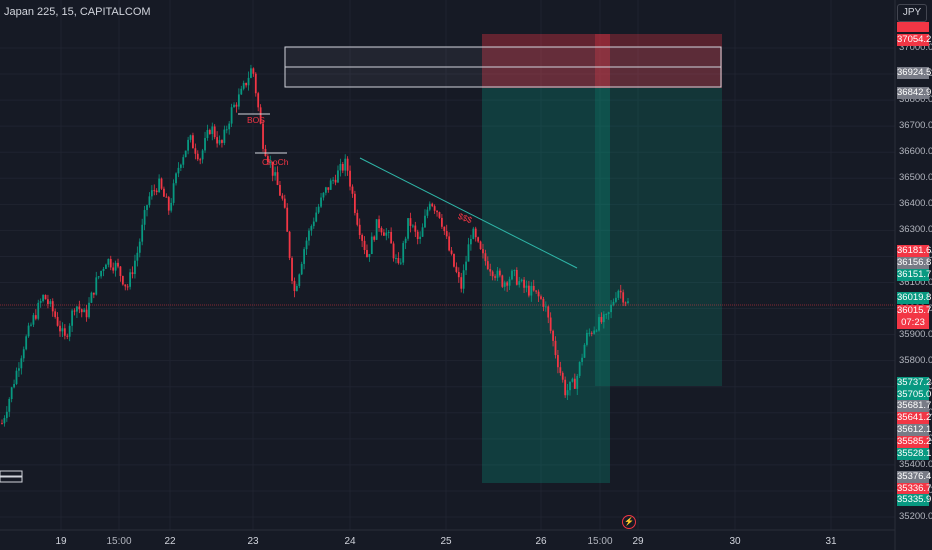 The width and height of the screenshot is (932, 550). What do you see at coordinates (914, 500) in the screenshot?
I see `price-tag: 35335.9` at bounding box center [914, 500].